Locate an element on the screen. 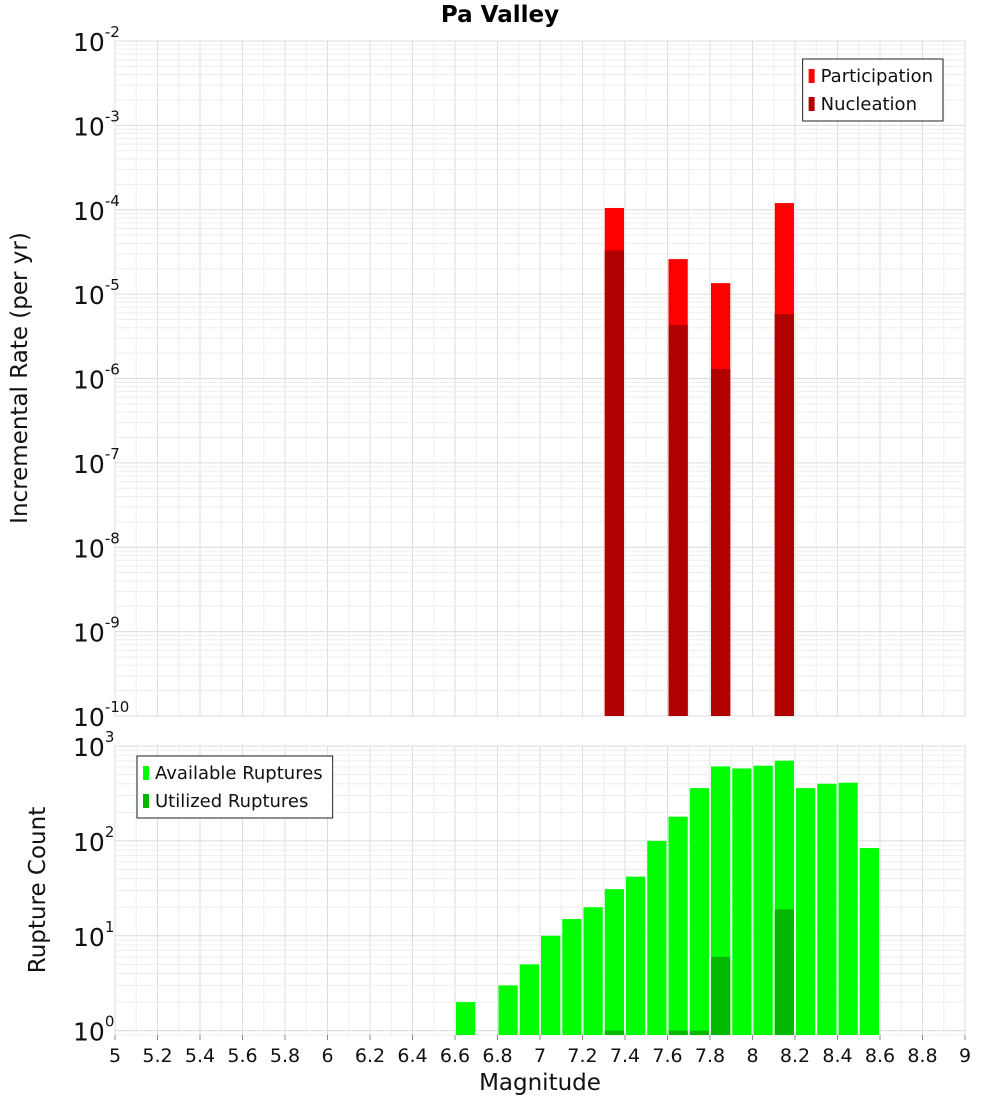  y-tick-exponent: -7 is located at coordinates (112, 454).